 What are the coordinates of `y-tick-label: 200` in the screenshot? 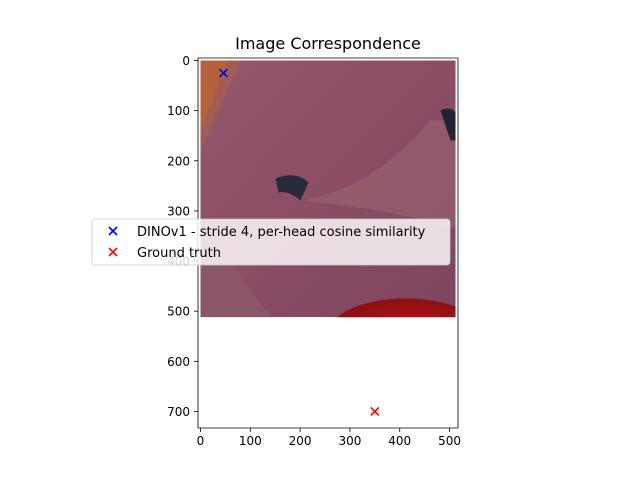 It's located at (178, 161).